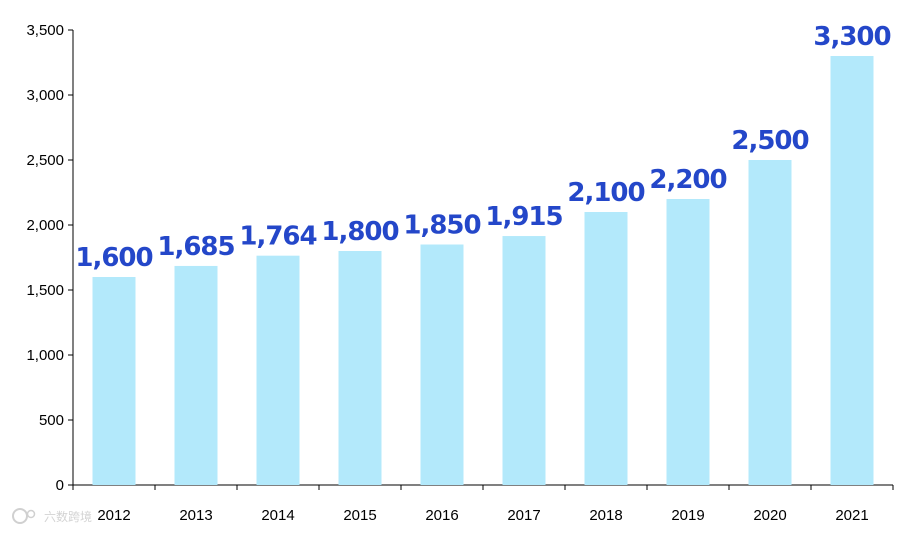 Image resolution: width=904 pixels, height=535 pixels. I want to click on x-tick-label: 2013, so click(195, 515).